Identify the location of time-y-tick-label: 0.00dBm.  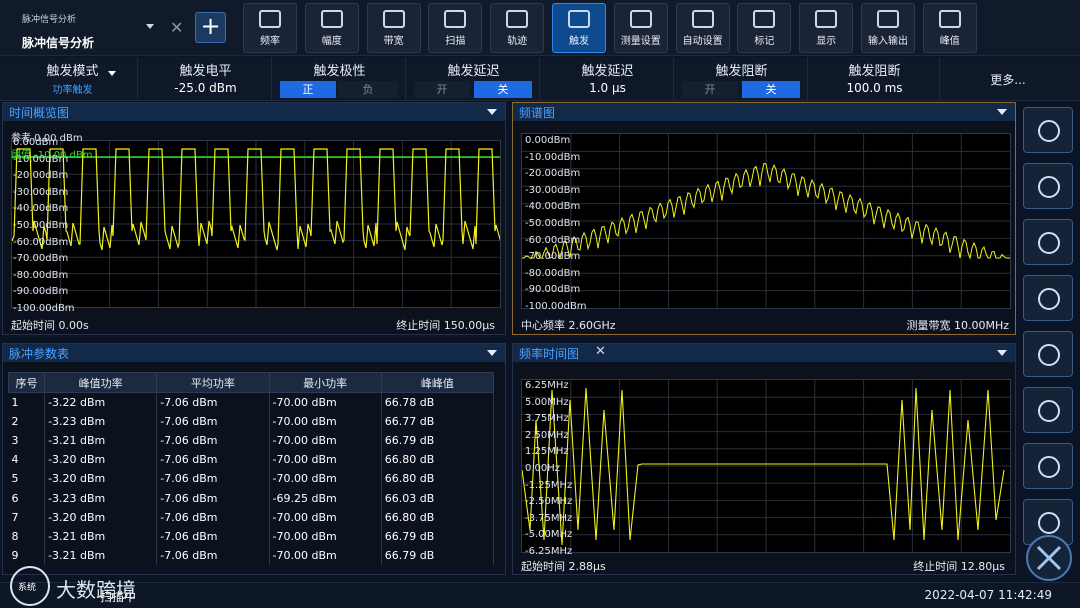
(36, 142).